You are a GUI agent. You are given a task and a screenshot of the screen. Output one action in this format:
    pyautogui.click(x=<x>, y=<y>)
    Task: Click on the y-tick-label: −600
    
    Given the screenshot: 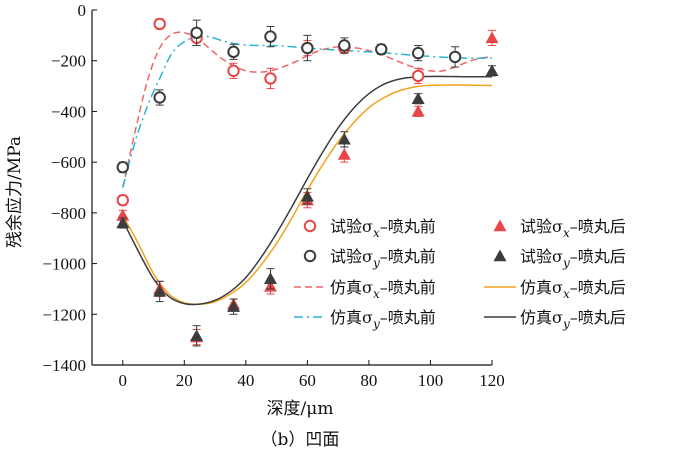 What is the action you would take?
    pyautogui.click(x=68, y=162)
    